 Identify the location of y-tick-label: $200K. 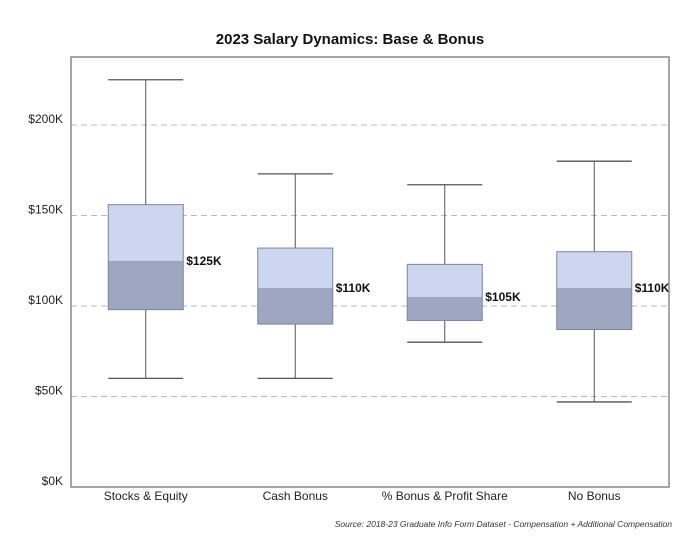
(45, 119).